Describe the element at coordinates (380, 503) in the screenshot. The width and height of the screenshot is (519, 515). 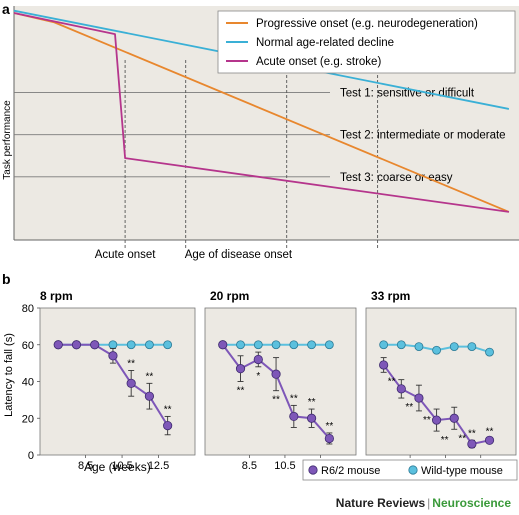
I see `journal-name: Nature Reviews` at that location.